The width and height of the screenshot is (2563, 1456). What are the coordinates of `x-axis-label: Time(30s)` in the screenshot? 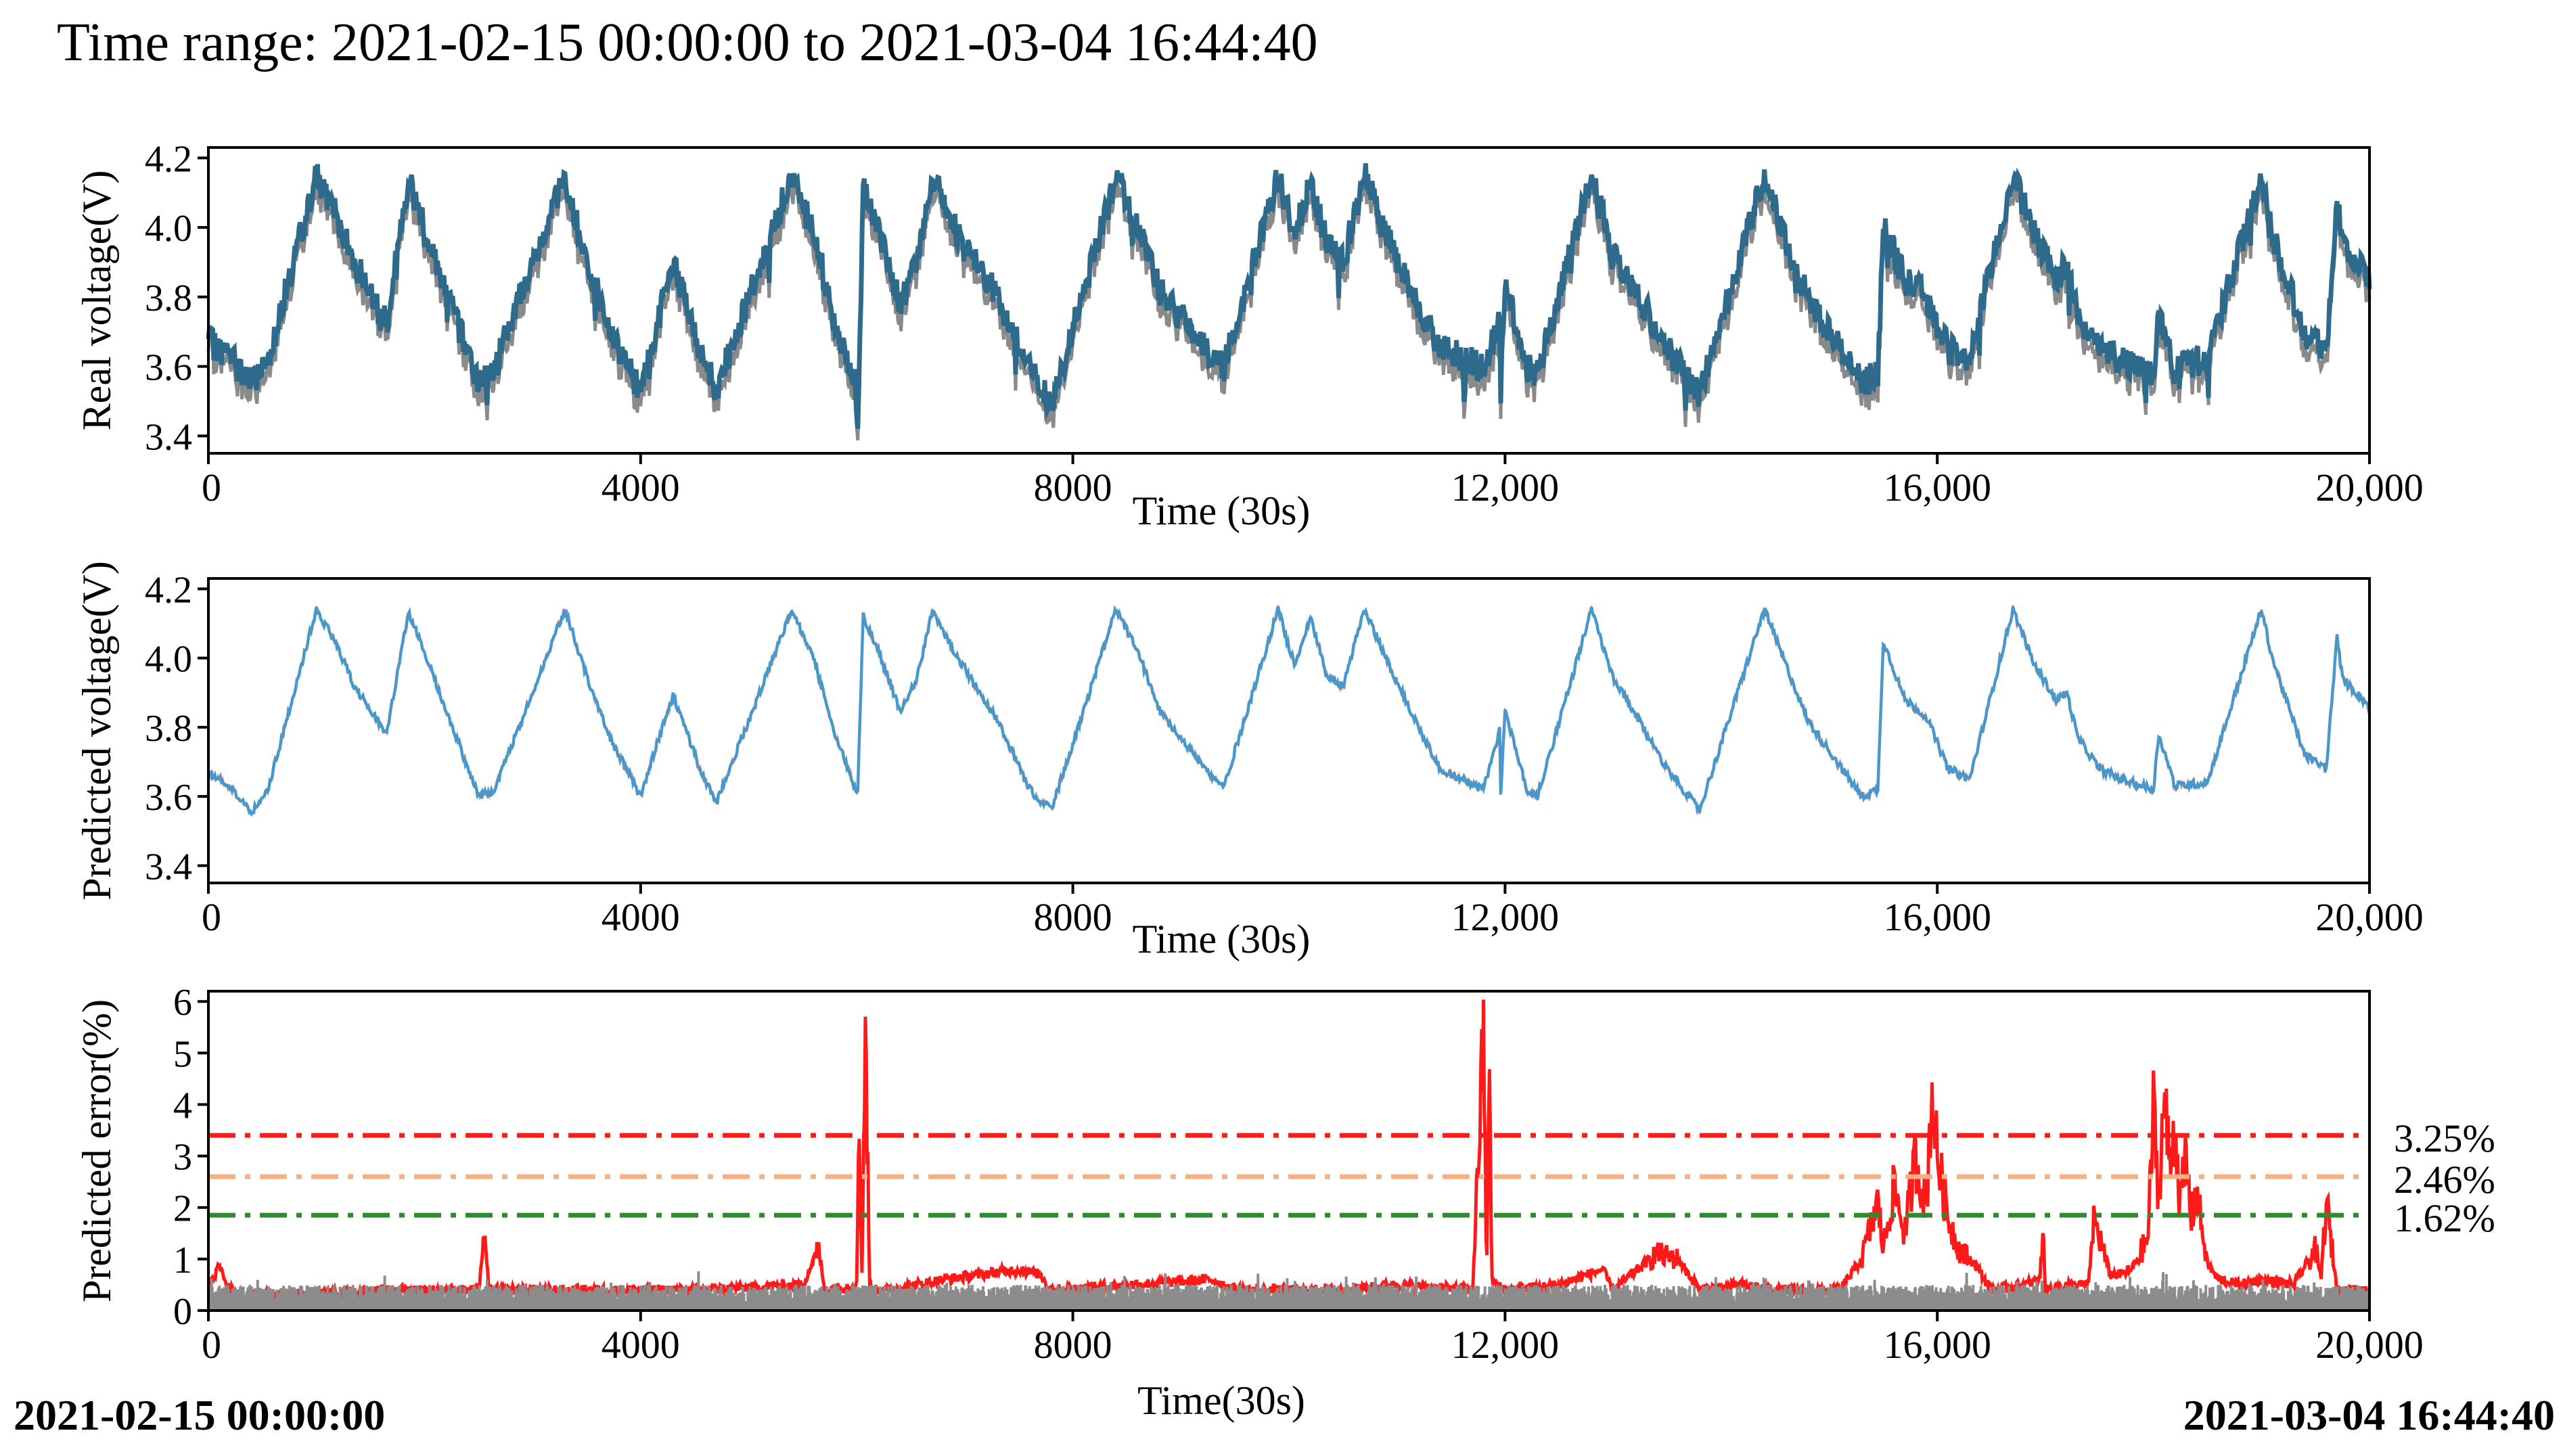 It's located at (1221, 1400).